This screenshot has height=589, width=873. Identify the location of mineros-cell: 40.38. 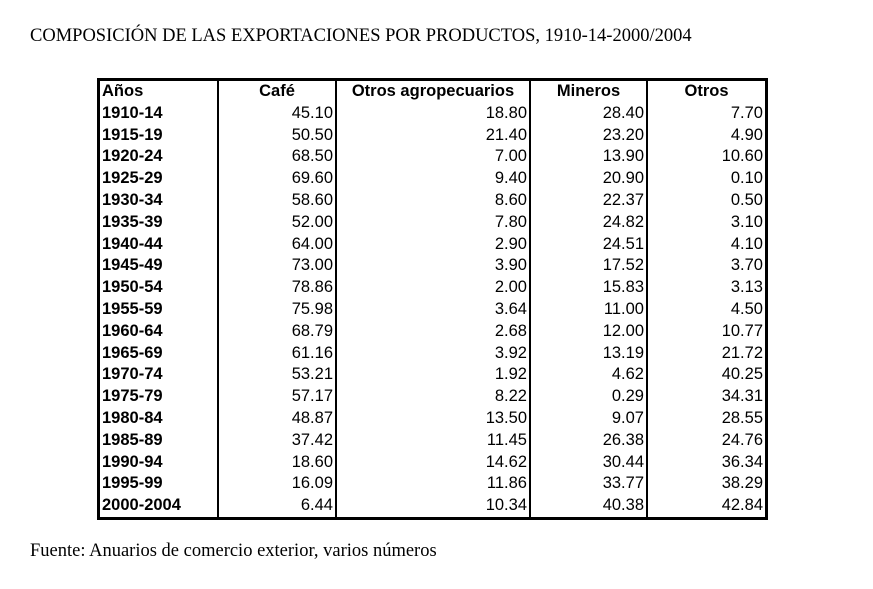
(588, 507).